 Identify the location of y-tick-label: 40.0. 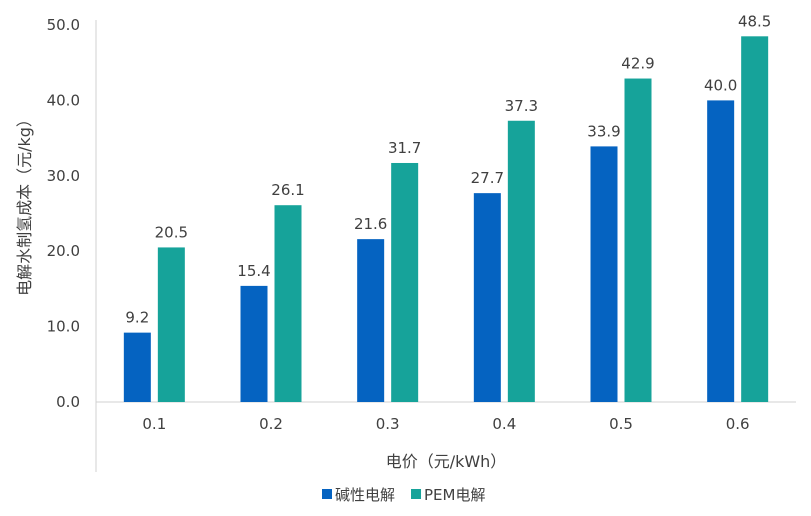
(63, 100).